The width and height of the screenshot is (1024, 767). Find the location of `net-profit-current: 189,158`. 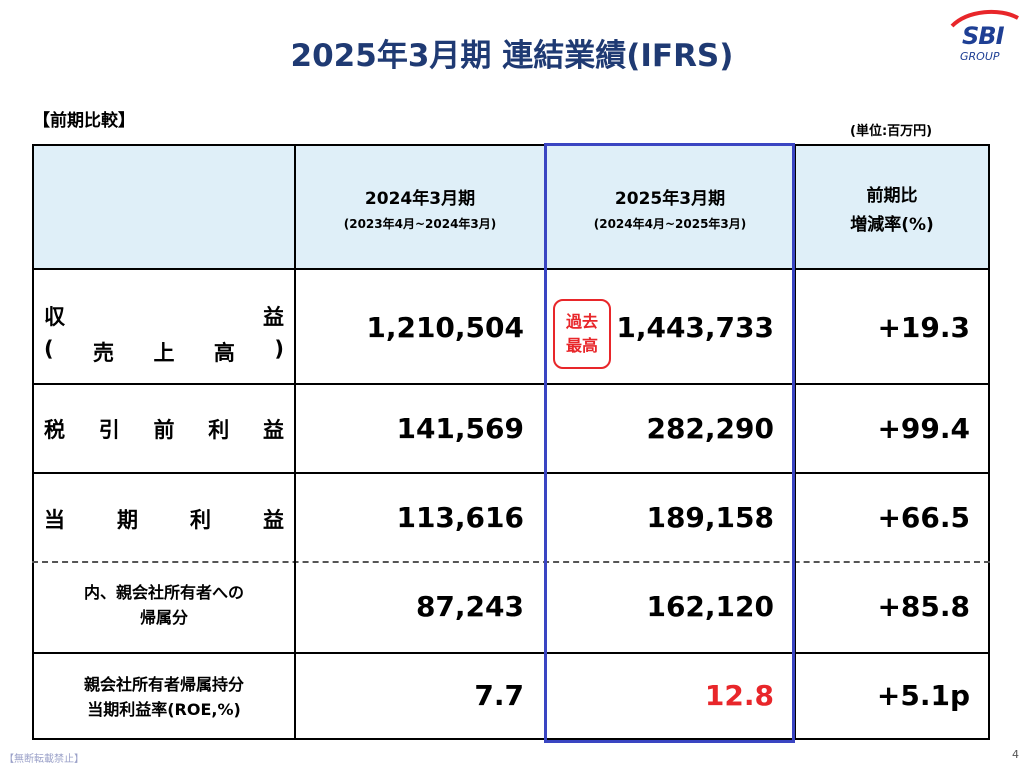

net-profit-current: 189,158 is located at coordinates (710, 517).